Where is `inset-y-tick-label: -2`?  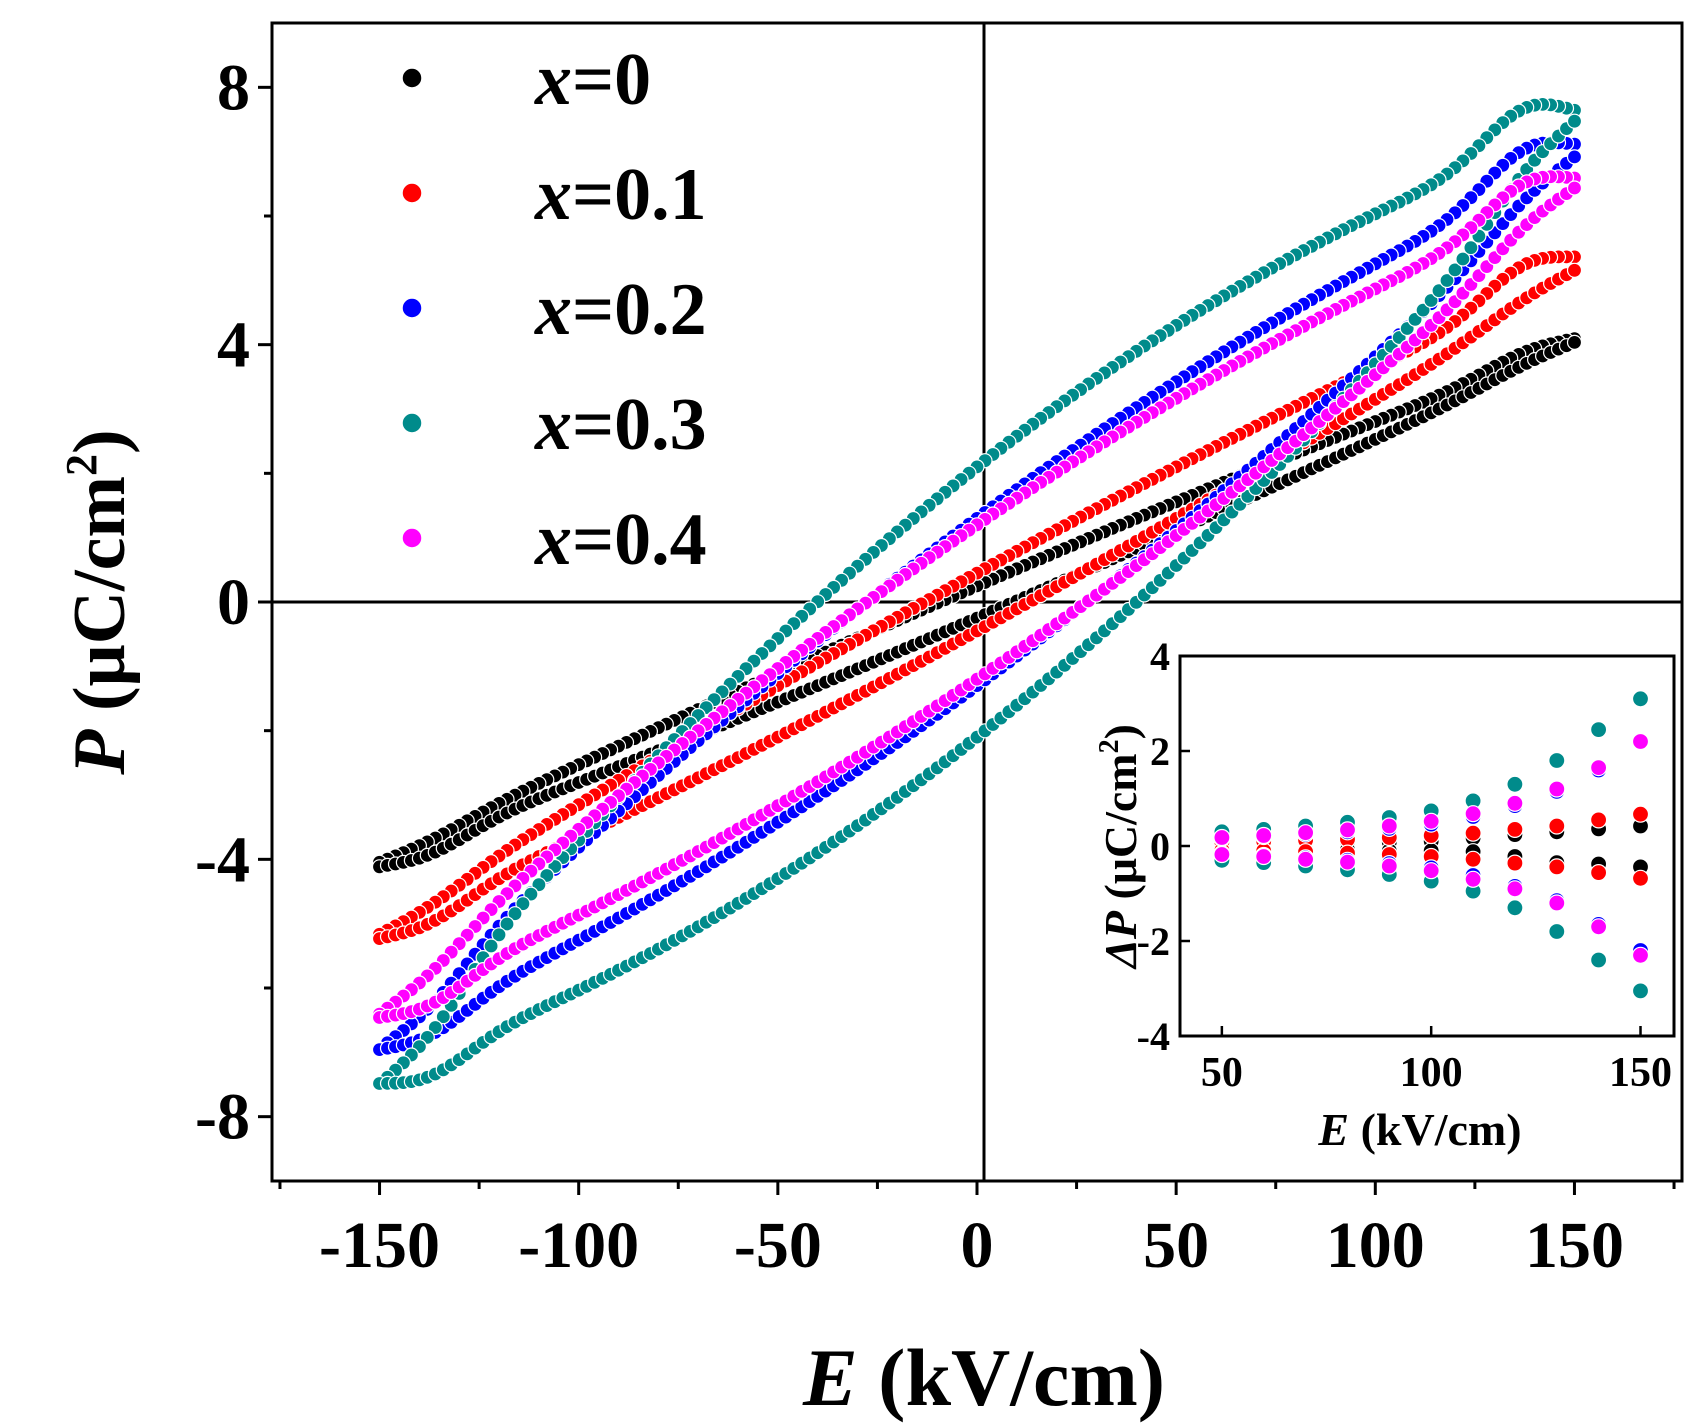 inset-y-tick-label: -2 is located at coordinates (1153, 941).